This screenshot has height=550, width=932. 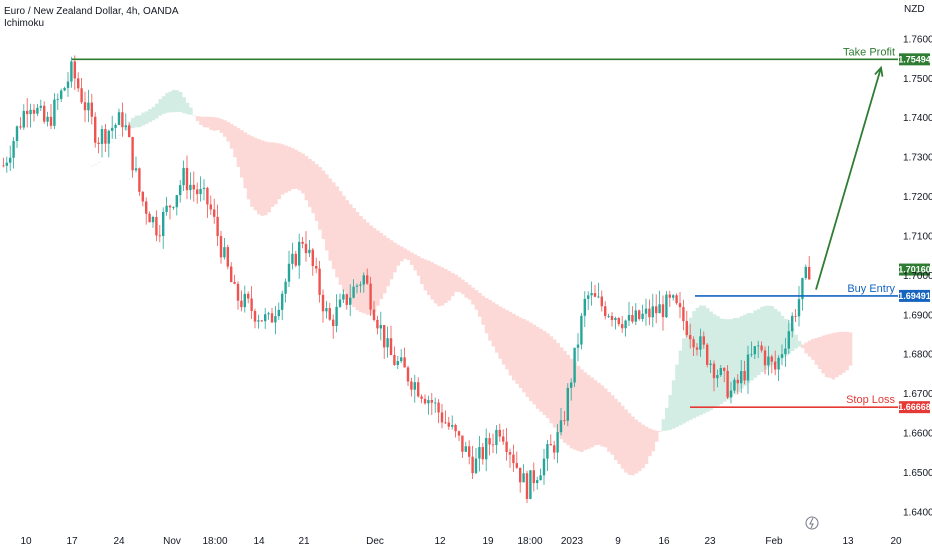 I want to click on stop-loss-price-value: 1.66668, so click(x=914, y=407).